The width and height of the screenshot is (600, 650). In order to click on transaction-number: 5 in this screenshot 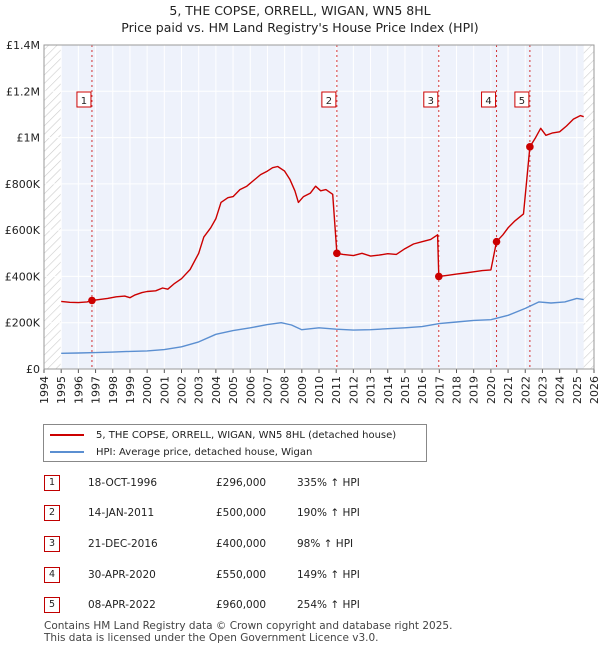, I will do `click(52, 605)`.